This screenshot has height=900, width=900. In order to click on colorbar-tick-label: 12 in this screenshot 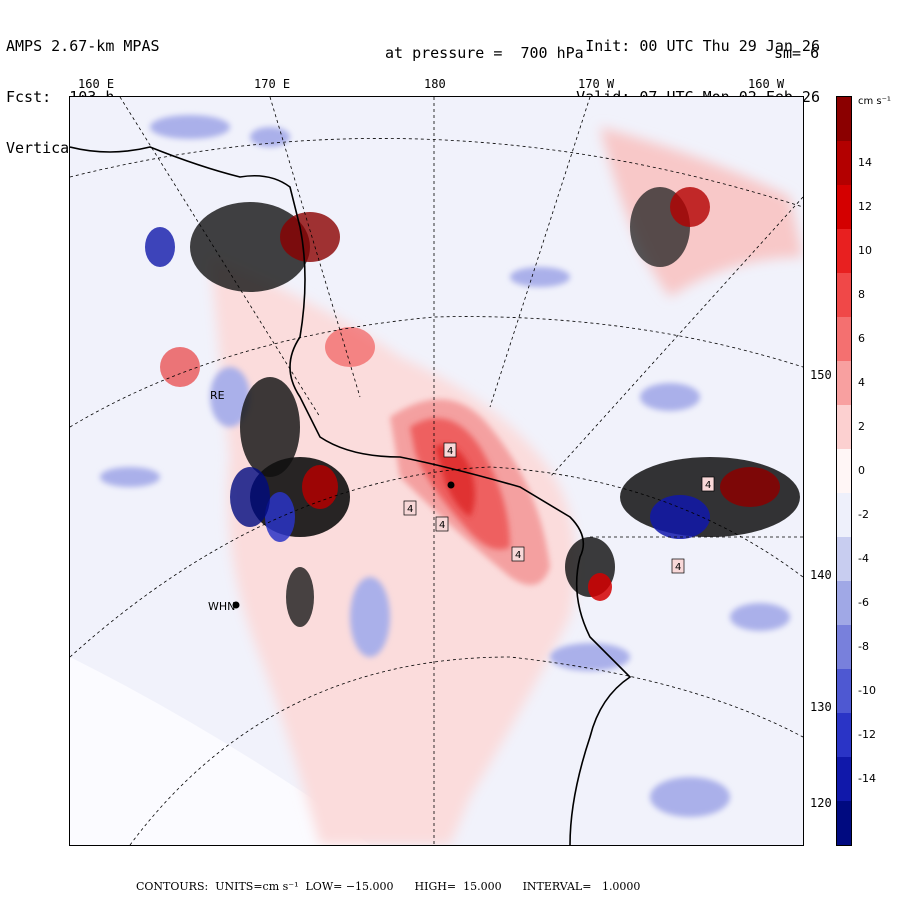, I will do `click(865, 206)`.